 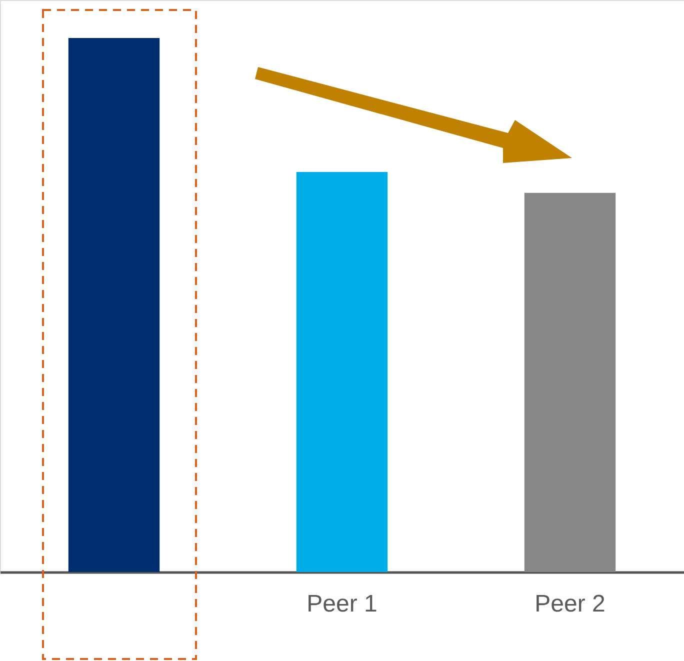 I want to click on x-tick-label: Peer 1, so click(x=342, y=604).